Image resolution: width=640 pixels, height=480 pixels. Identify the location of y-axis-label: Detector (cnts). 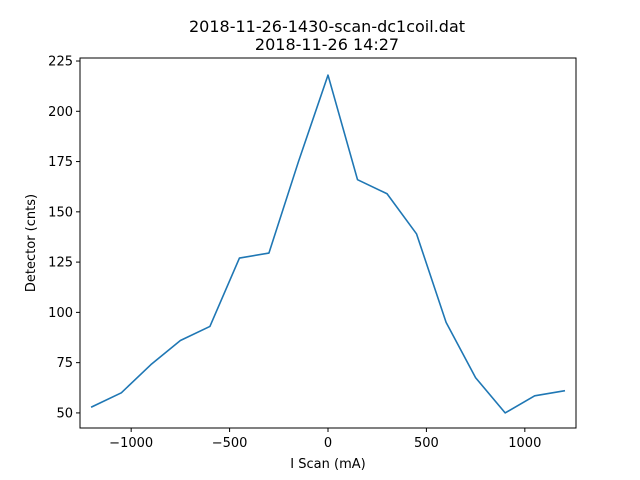
(31, 243).